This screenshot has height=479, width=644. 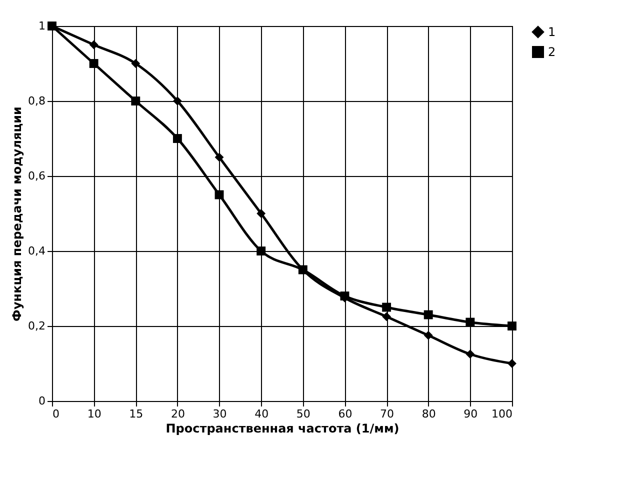 What do you see at coordinates (177, 414) in the screenshot?
I see `x-tick-label: 20` at bounding box center [177, 414].